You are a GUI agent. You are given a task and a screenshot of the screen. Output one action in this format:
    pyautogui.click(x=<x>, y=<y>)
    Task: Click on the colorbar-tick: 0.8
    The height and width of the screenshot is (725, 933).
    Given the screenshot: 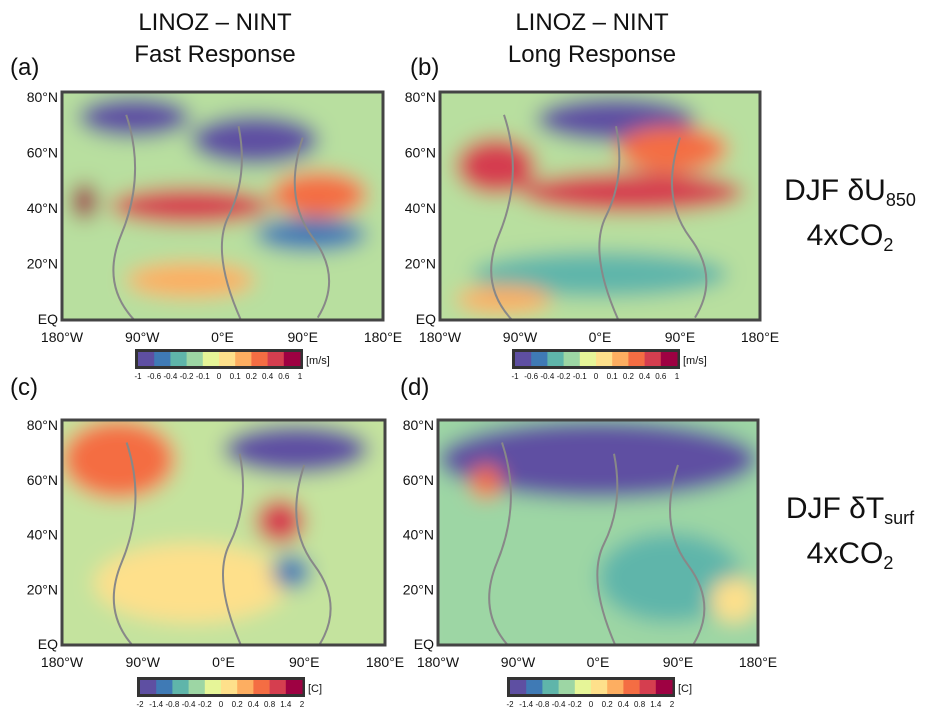 What is the action you would take?
    pyautogui.click(x=640, y=704)
    